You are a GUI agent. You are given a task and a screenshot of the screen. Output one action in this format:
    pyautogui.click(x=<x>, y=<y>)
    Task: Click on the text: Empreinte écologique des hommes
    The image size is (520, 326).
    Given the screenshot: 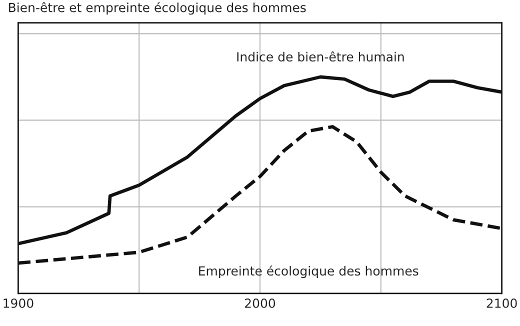 What is the action you would take?
    pyautogui.click(x=308, y=271)
    